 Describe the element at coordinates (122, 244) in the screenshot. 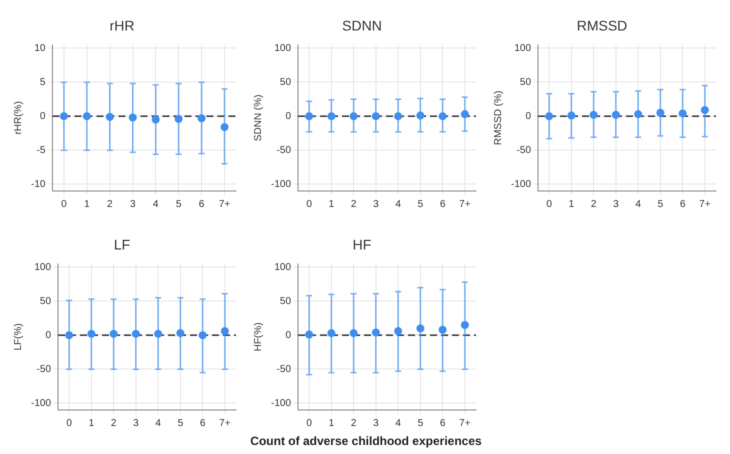

I see `chart-title: LF` at that location.